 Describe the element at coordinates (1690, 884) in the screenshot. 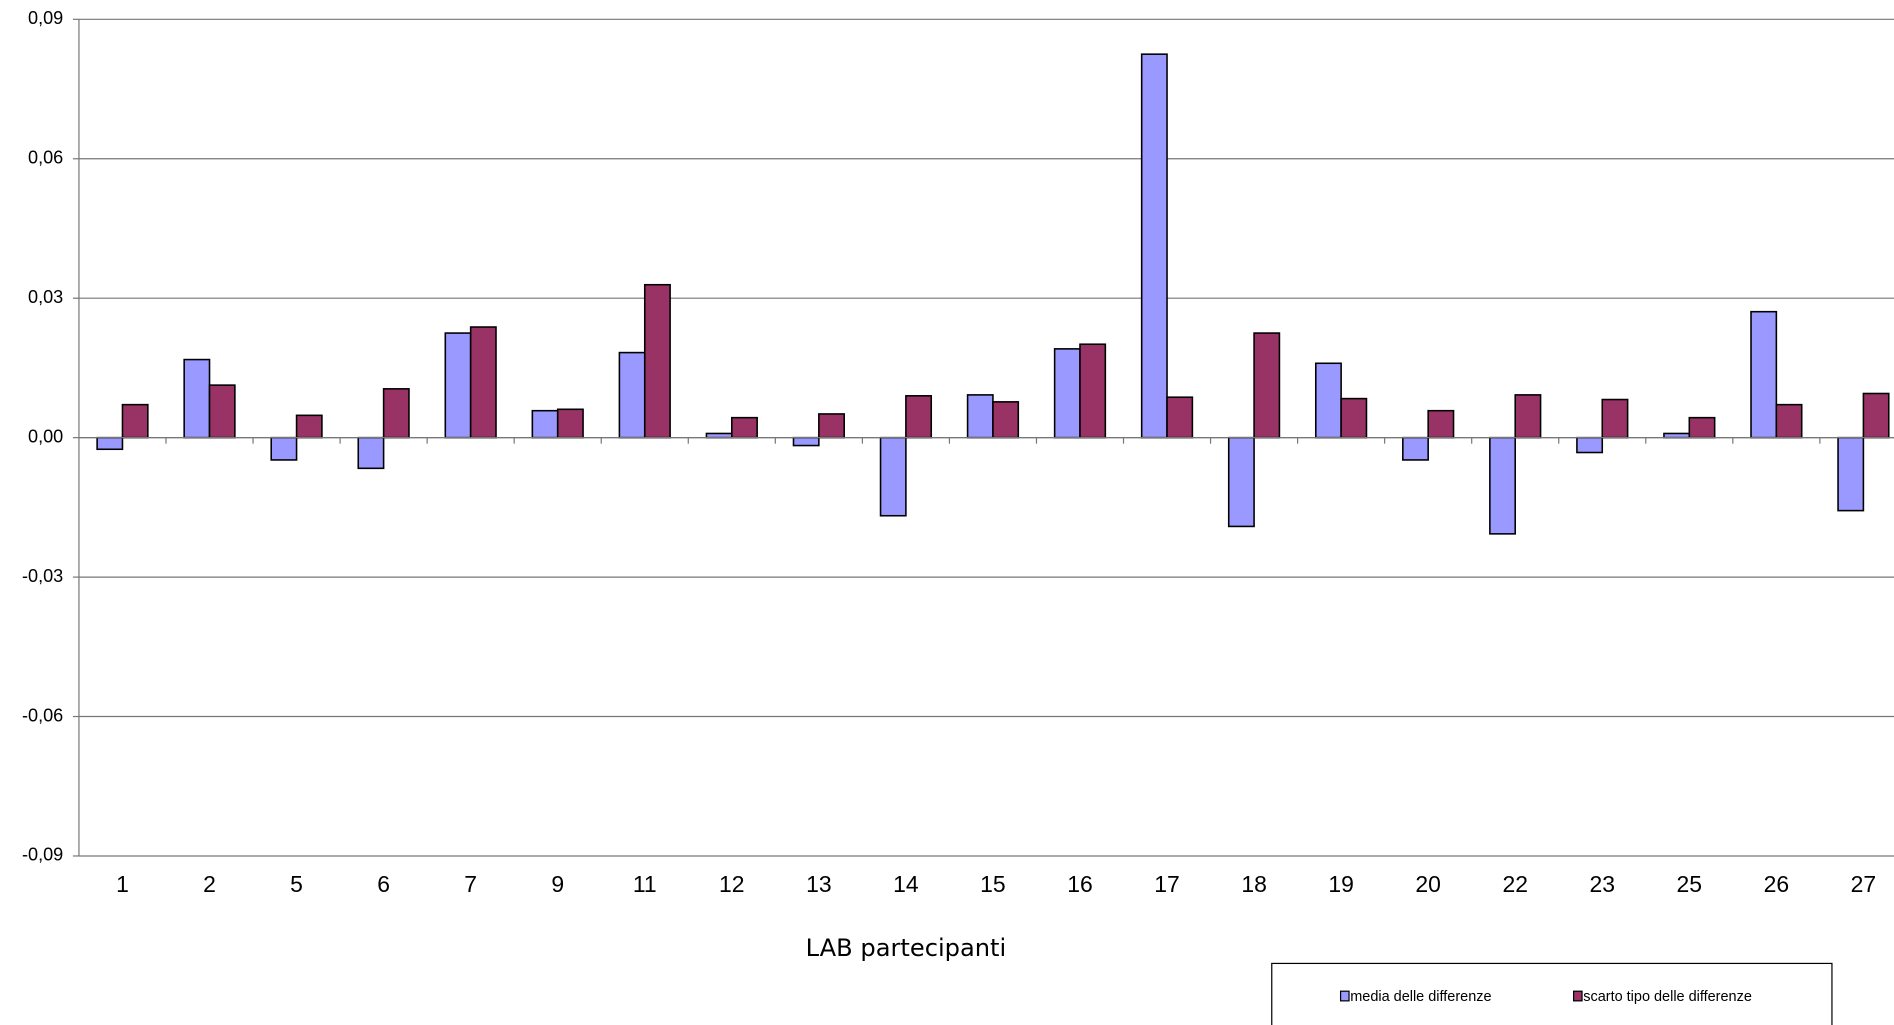

I see `x-tick-label: 25` at that location.